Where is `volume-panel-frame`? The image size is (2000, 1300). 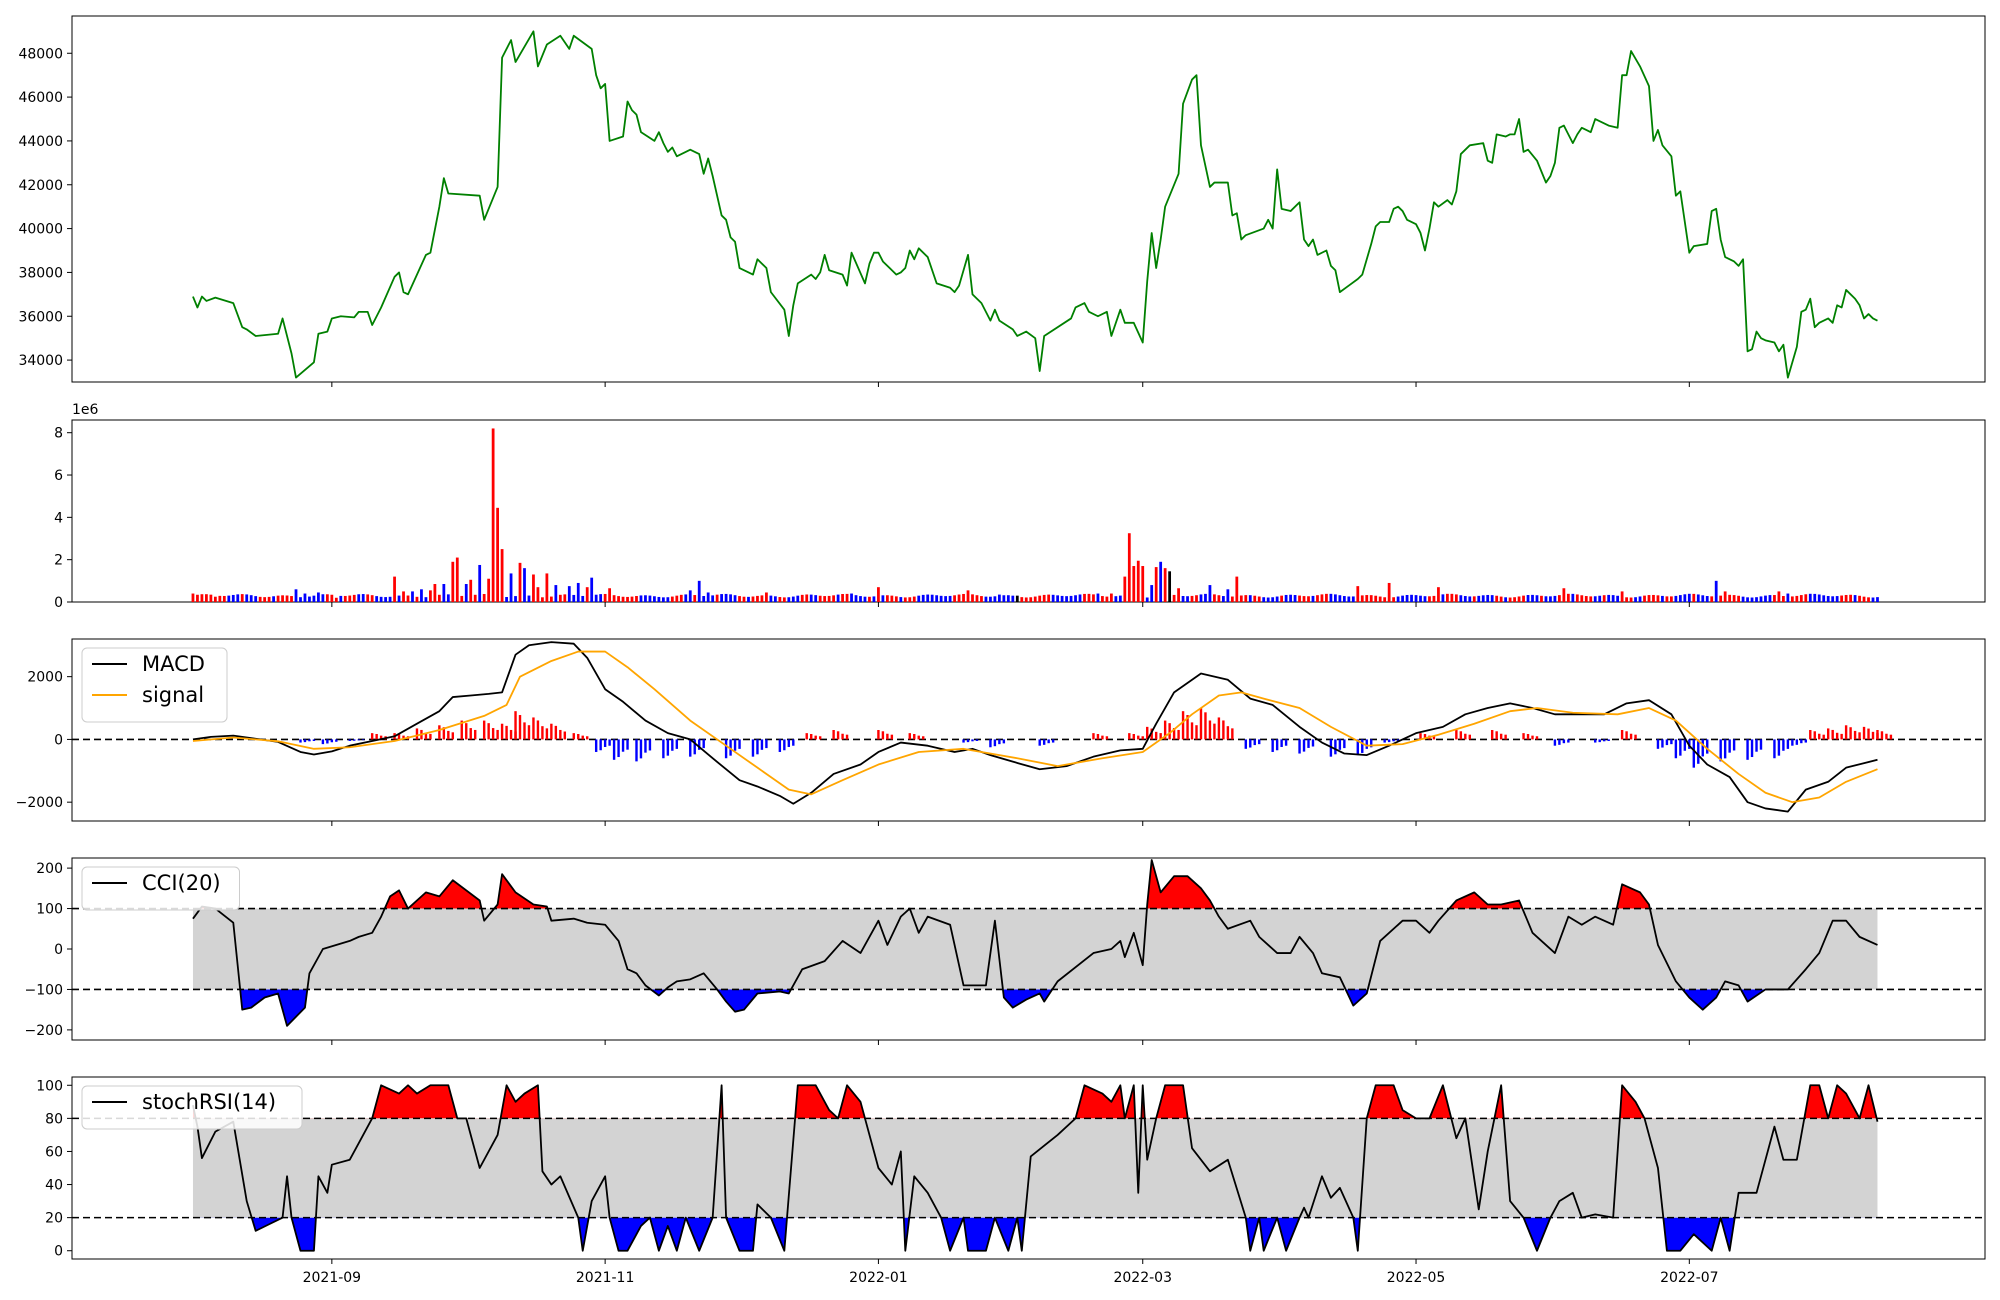 volume-panel-frame is located at coordinates (1028, 511).